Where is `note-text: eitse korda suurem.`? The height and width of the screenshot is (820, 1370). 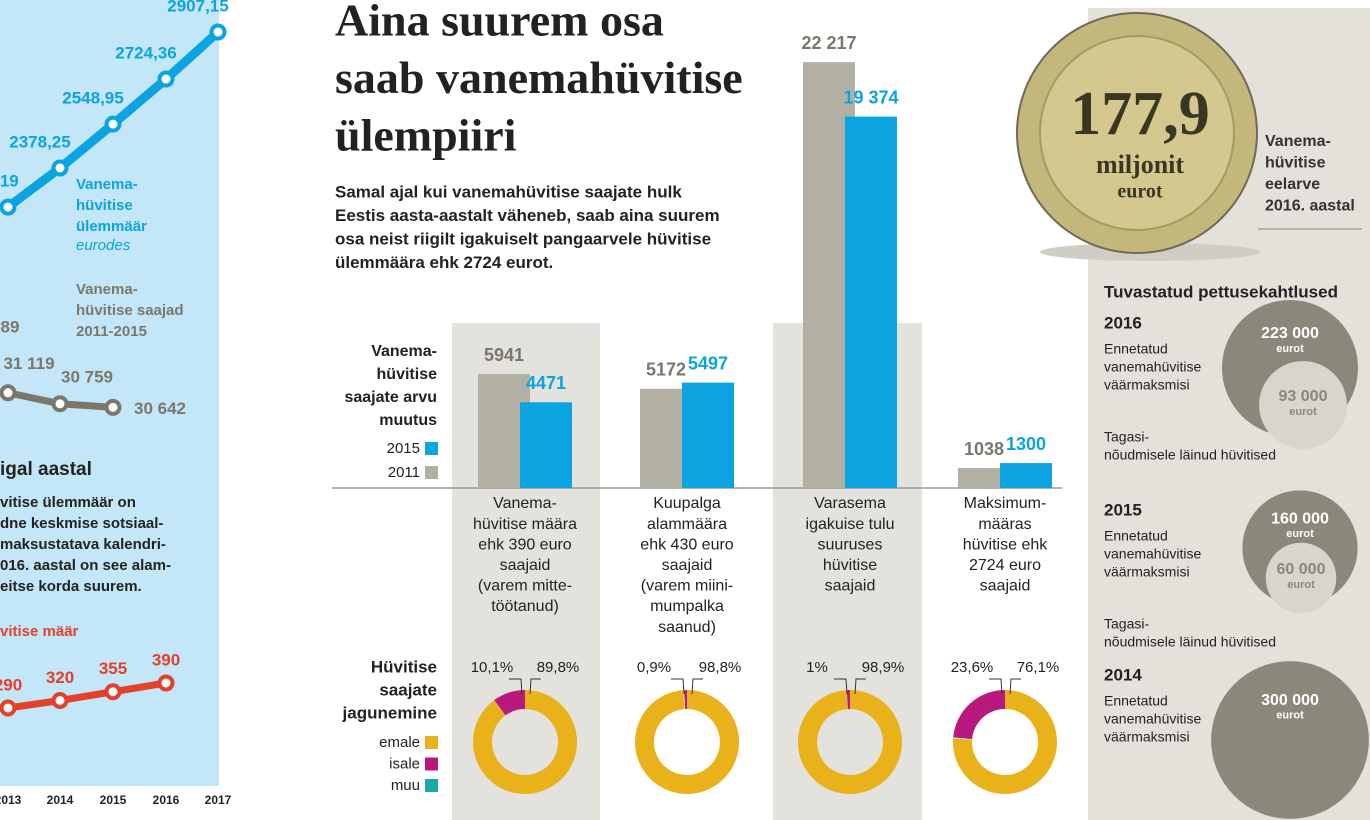
note-text: eitse korda suurem. is located at coordinates (71, 586).